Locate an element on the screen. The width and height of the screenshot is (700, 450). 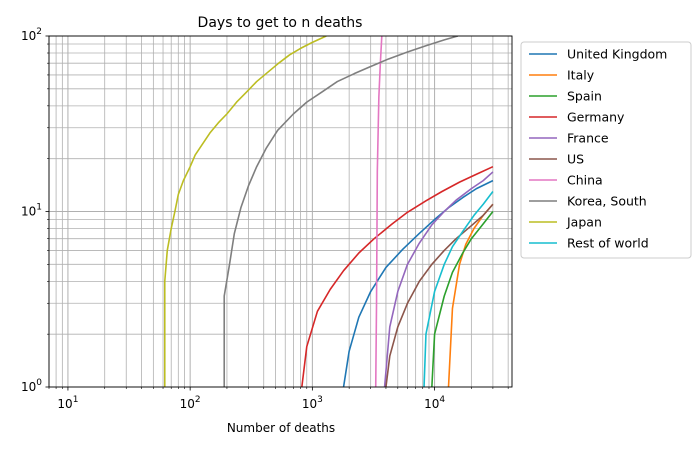
y-tick-labels: 10⁰ 10¹ 10² is located at coordinates (31, 210).